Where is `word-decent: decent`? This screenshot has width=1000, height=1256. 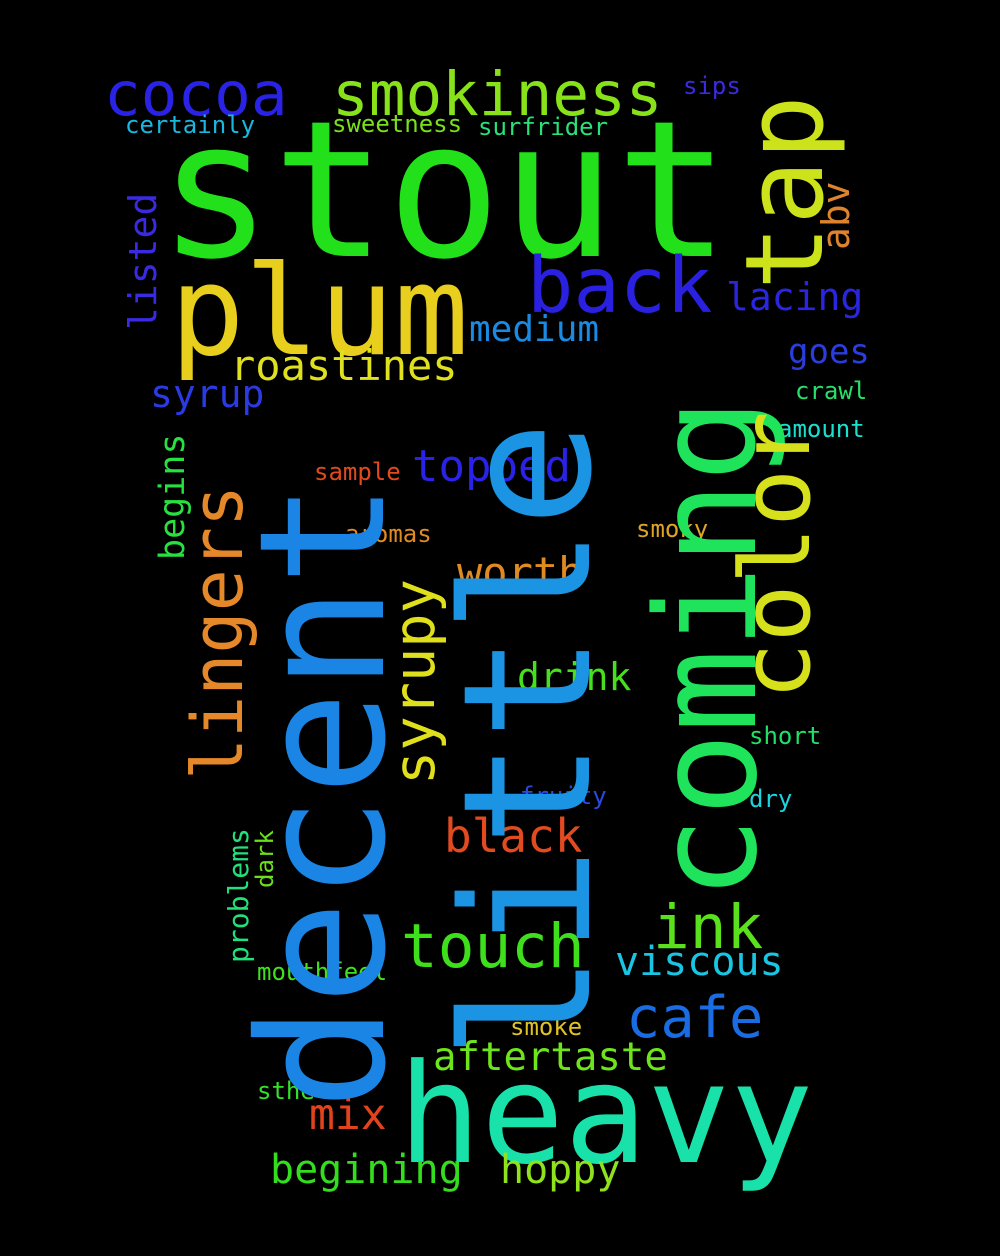
word-decent: decent is located at coordinates (323, 795).